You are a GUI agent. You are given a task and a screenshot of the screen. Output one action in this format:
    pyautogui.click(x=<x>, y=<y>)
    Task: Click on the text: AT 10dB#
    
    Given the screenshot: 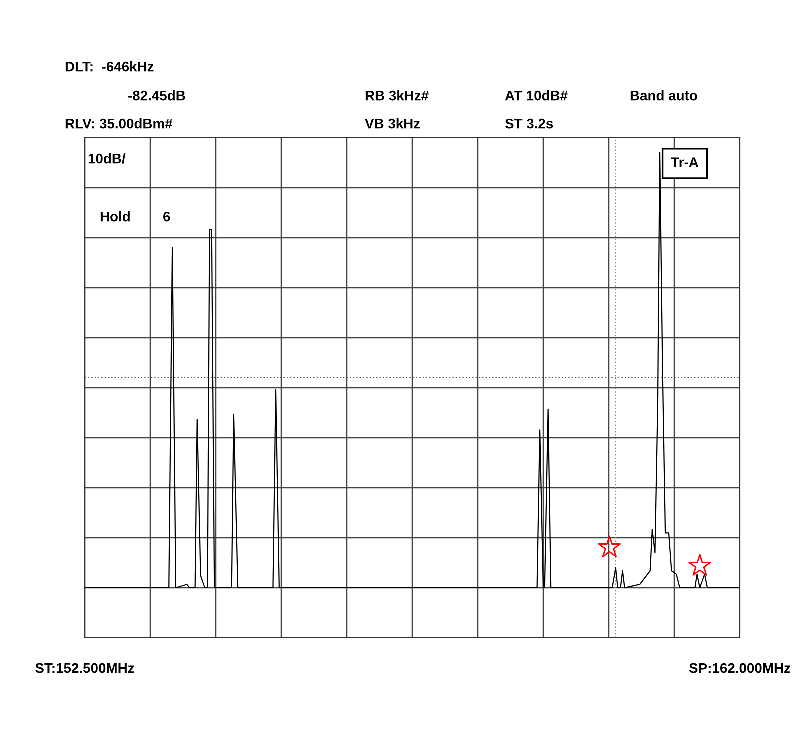 What is the action you would take?
    pyautogui.click(x=536, y=95)
    